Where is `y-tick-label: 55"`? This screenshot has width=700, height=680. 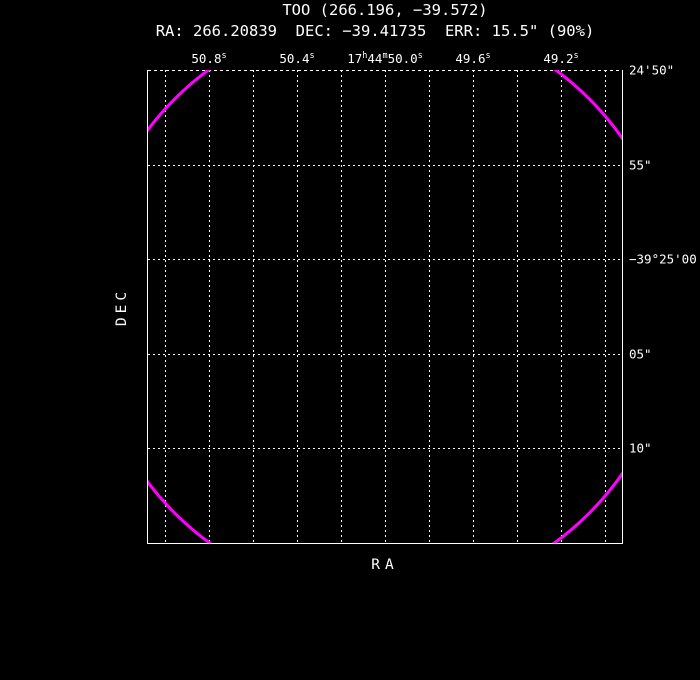
y-tick-label: 55" is located at coordinates (640, 165).